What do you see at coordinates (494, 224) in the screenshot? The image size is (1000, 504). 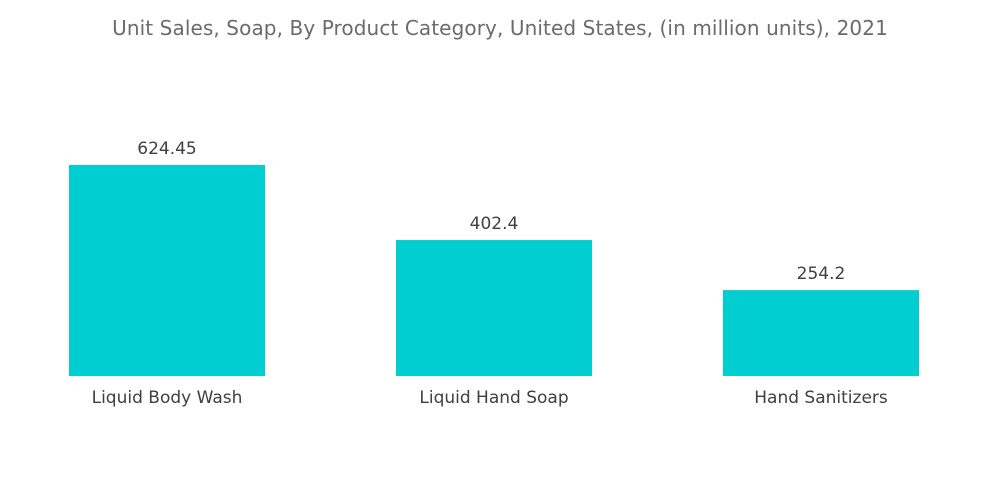 I see `value-label: 402.4` at bounding box center [494, 224].